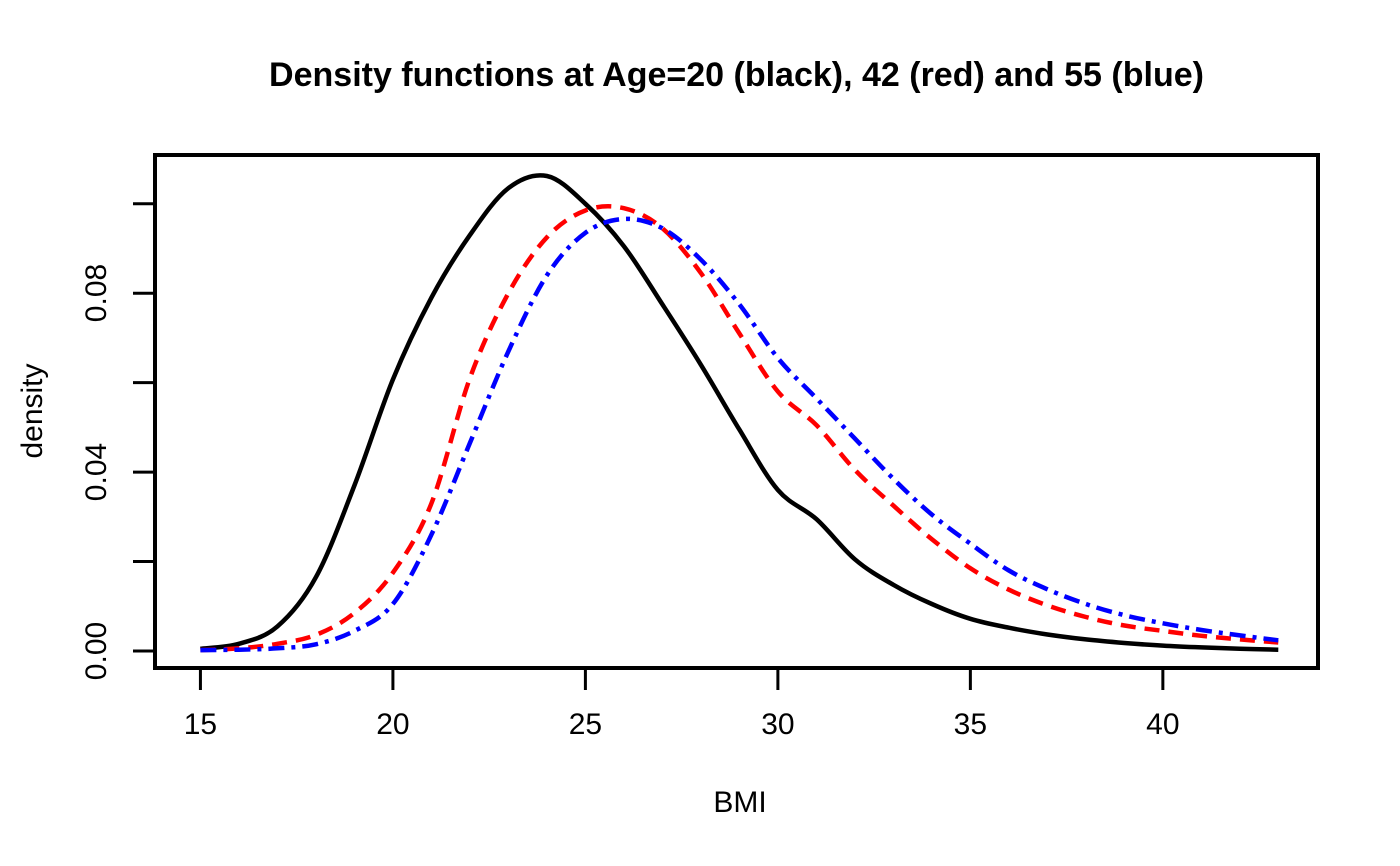  What do you see at coordinates (200, 724) in the screenshot?
I see `x-tick-label: 15` at bounding box center [200, 724].